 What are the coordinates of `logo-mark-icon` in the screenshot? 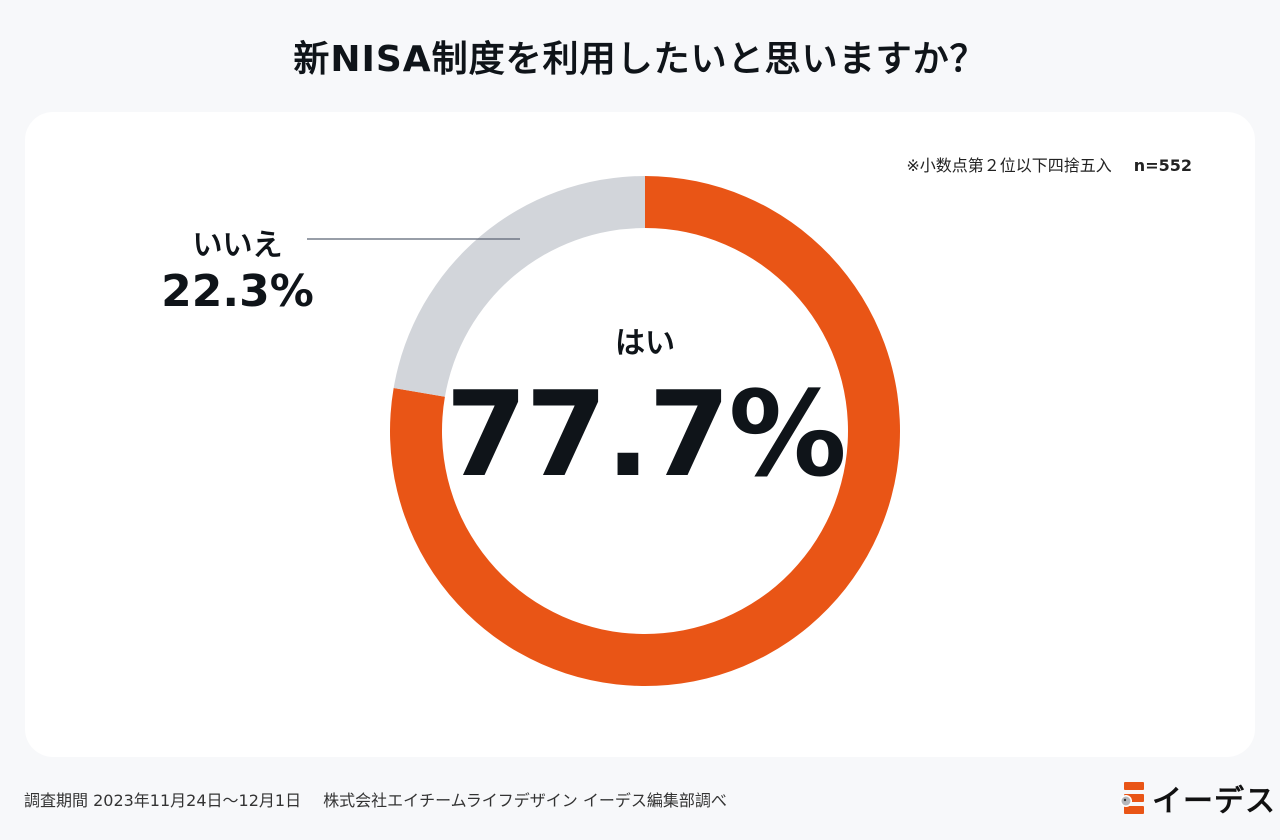 It's located at (1132, 798).